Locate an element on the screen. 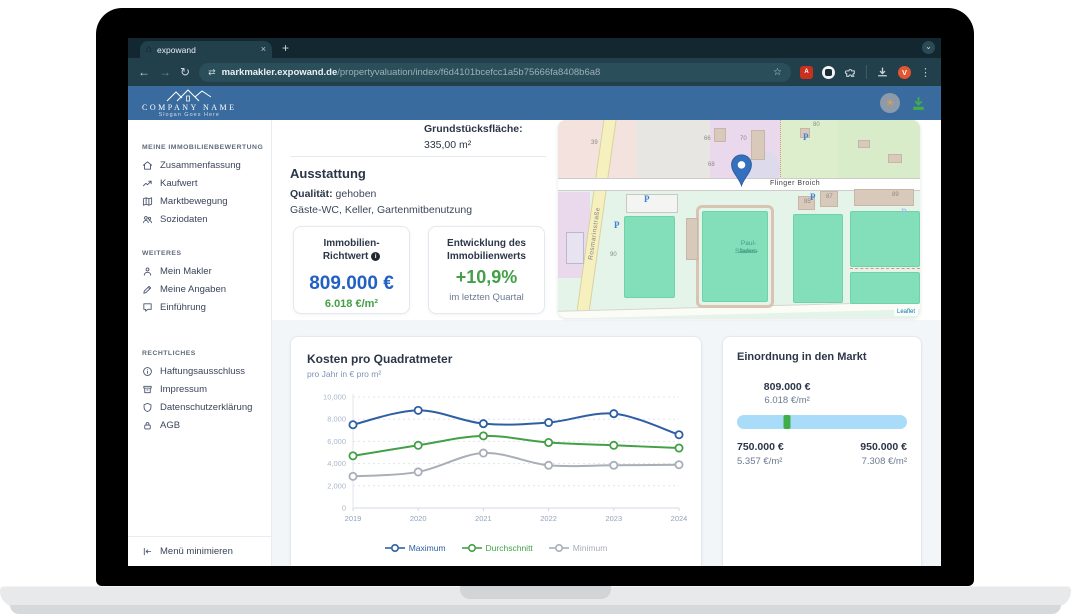 This screenshot has width=1071, height=615. people-icon is located at coordinates (147, 219).